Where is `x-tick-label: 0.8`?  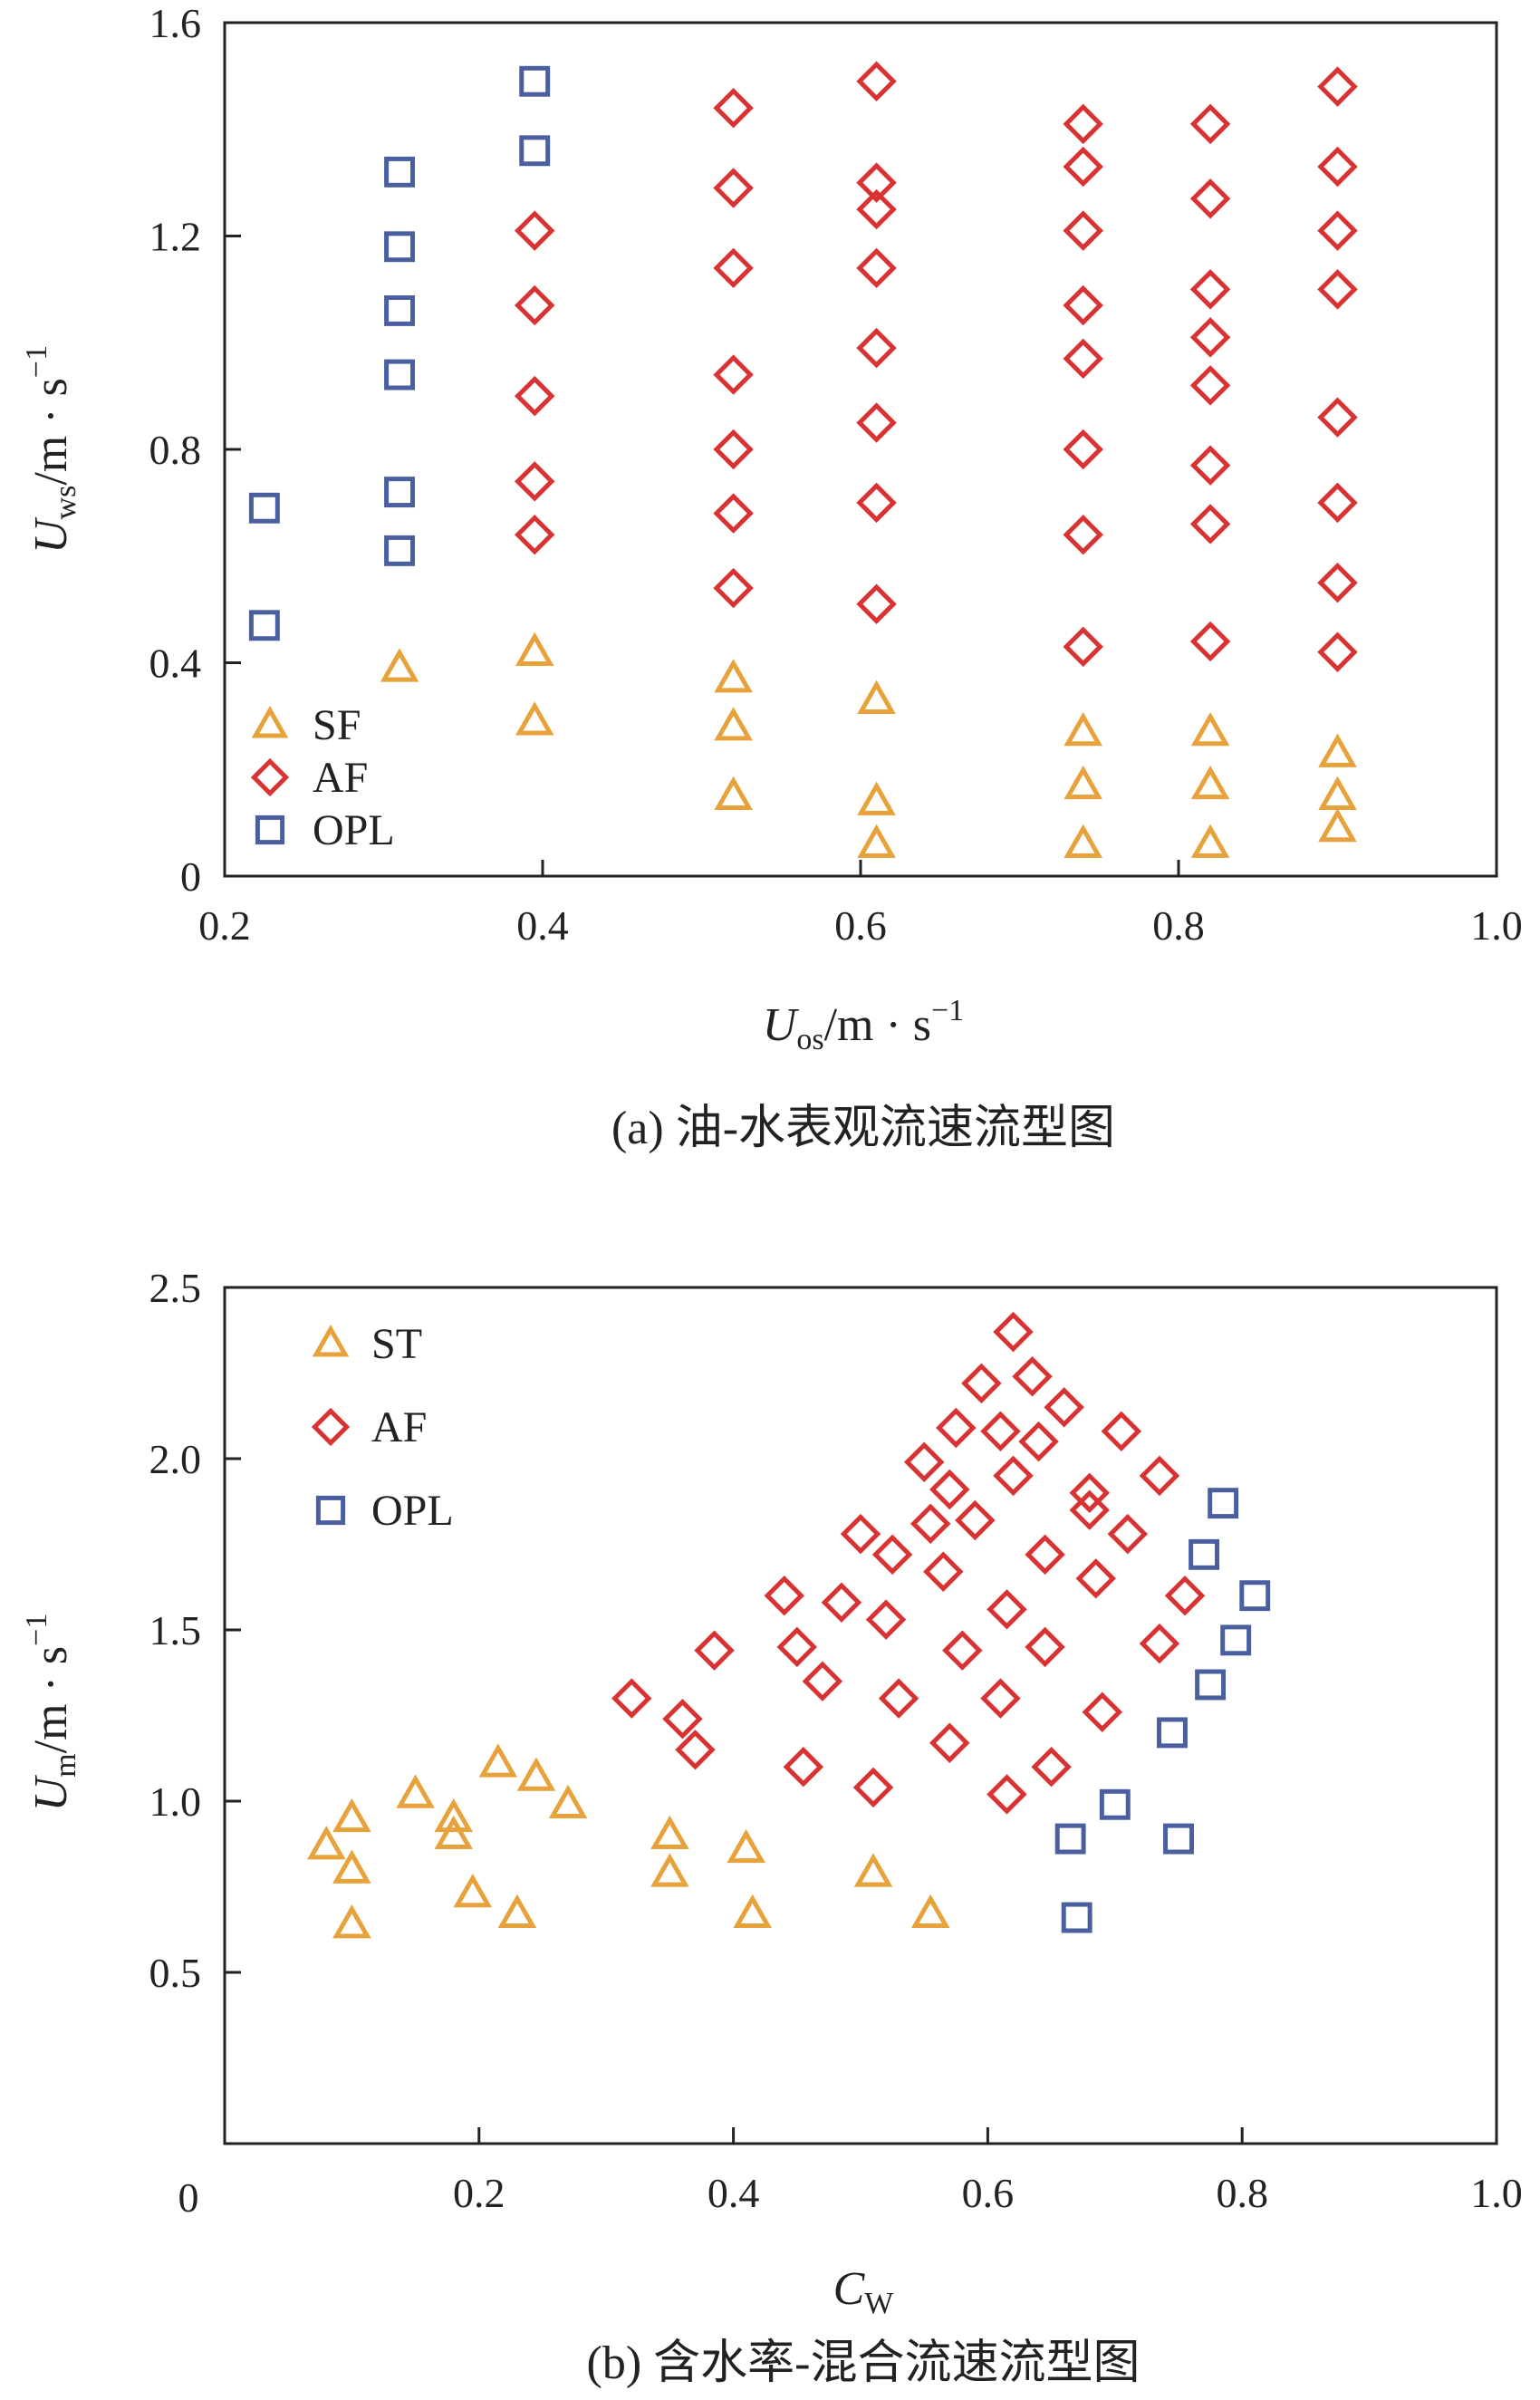 x-tick-label: 0.8 is located at coordinates (1242, 2193).